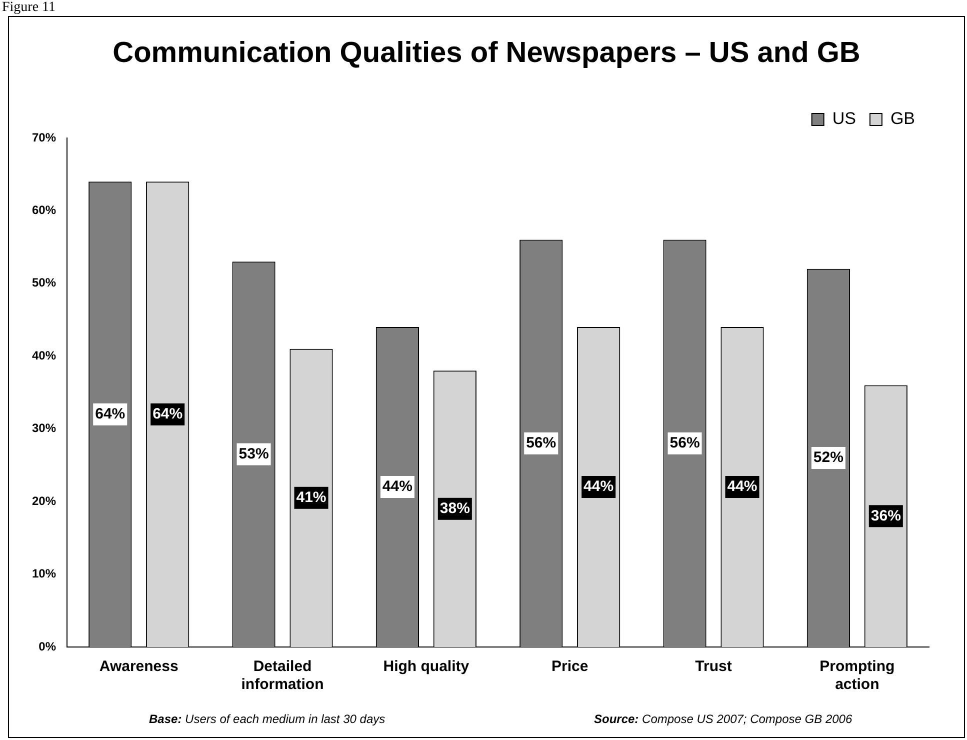 The height and width of the screenshot is (740, 967). What do you see at coordinates (885, 515) in the screenshot?
I see `data-label: 36%` at bounding box center [885, 515].